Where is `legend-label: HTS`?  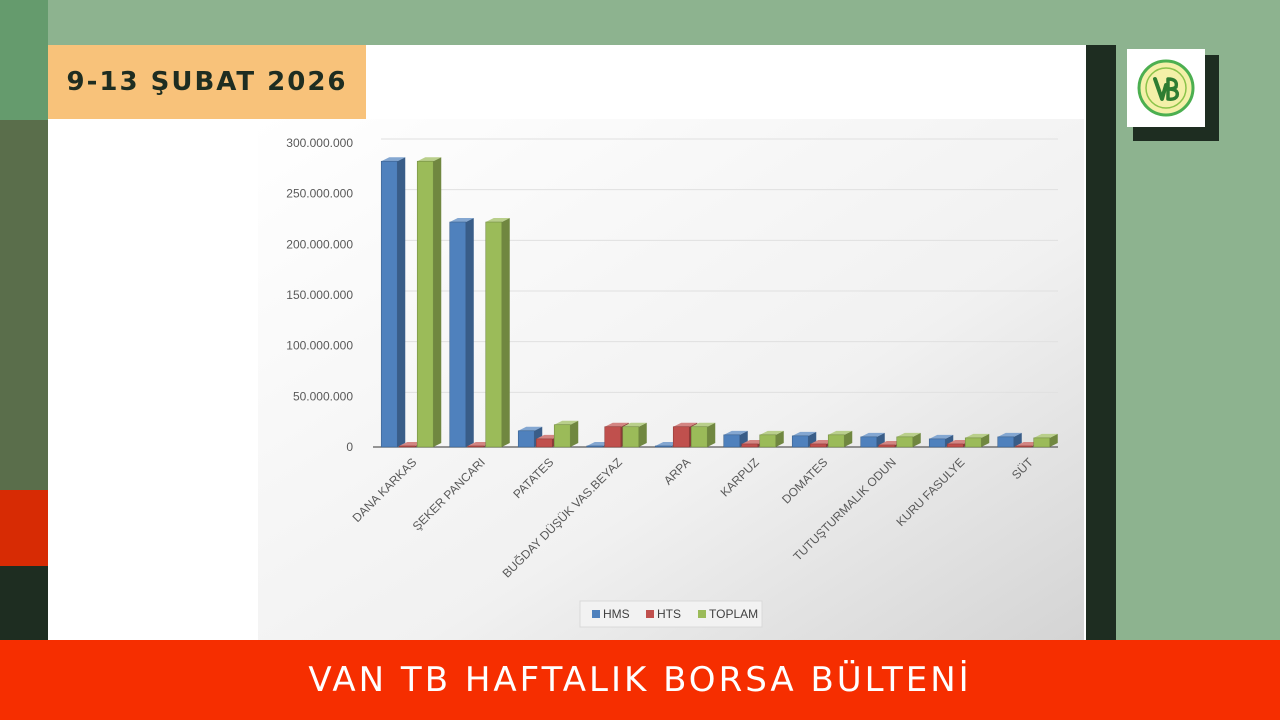 legend-label: HTS is located at coordinates (669, 614).